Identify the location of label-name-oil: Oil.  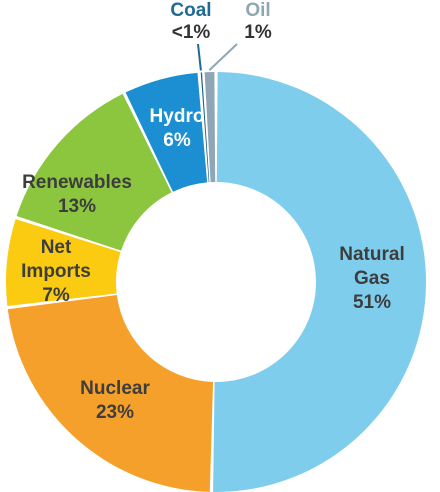
(257, 10).